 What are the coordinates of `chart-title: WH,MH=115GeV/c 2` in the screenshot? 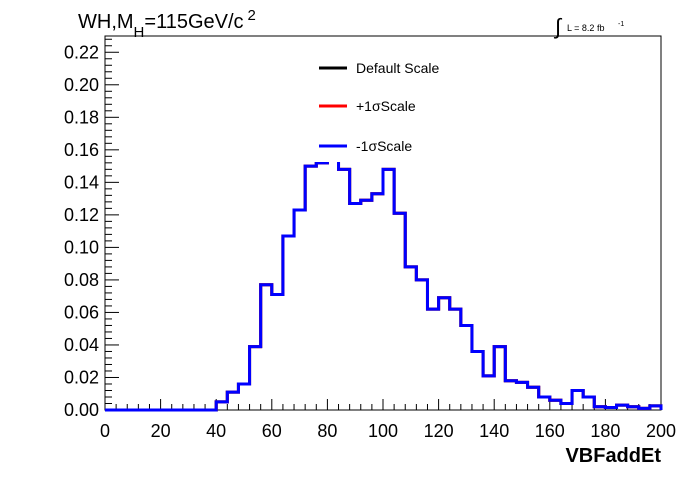 It's located at (167, 24).